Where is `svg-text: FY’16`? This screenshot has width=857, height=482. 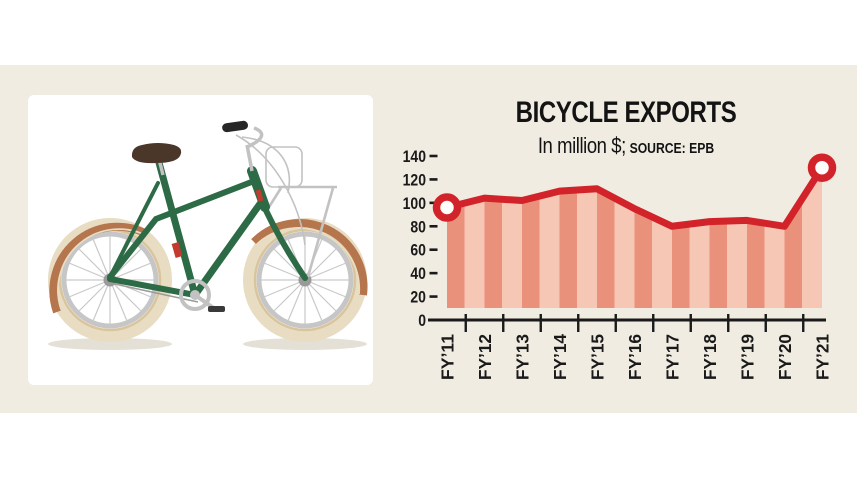 svg-text: FY’16 is located at coordinates (635, 357).